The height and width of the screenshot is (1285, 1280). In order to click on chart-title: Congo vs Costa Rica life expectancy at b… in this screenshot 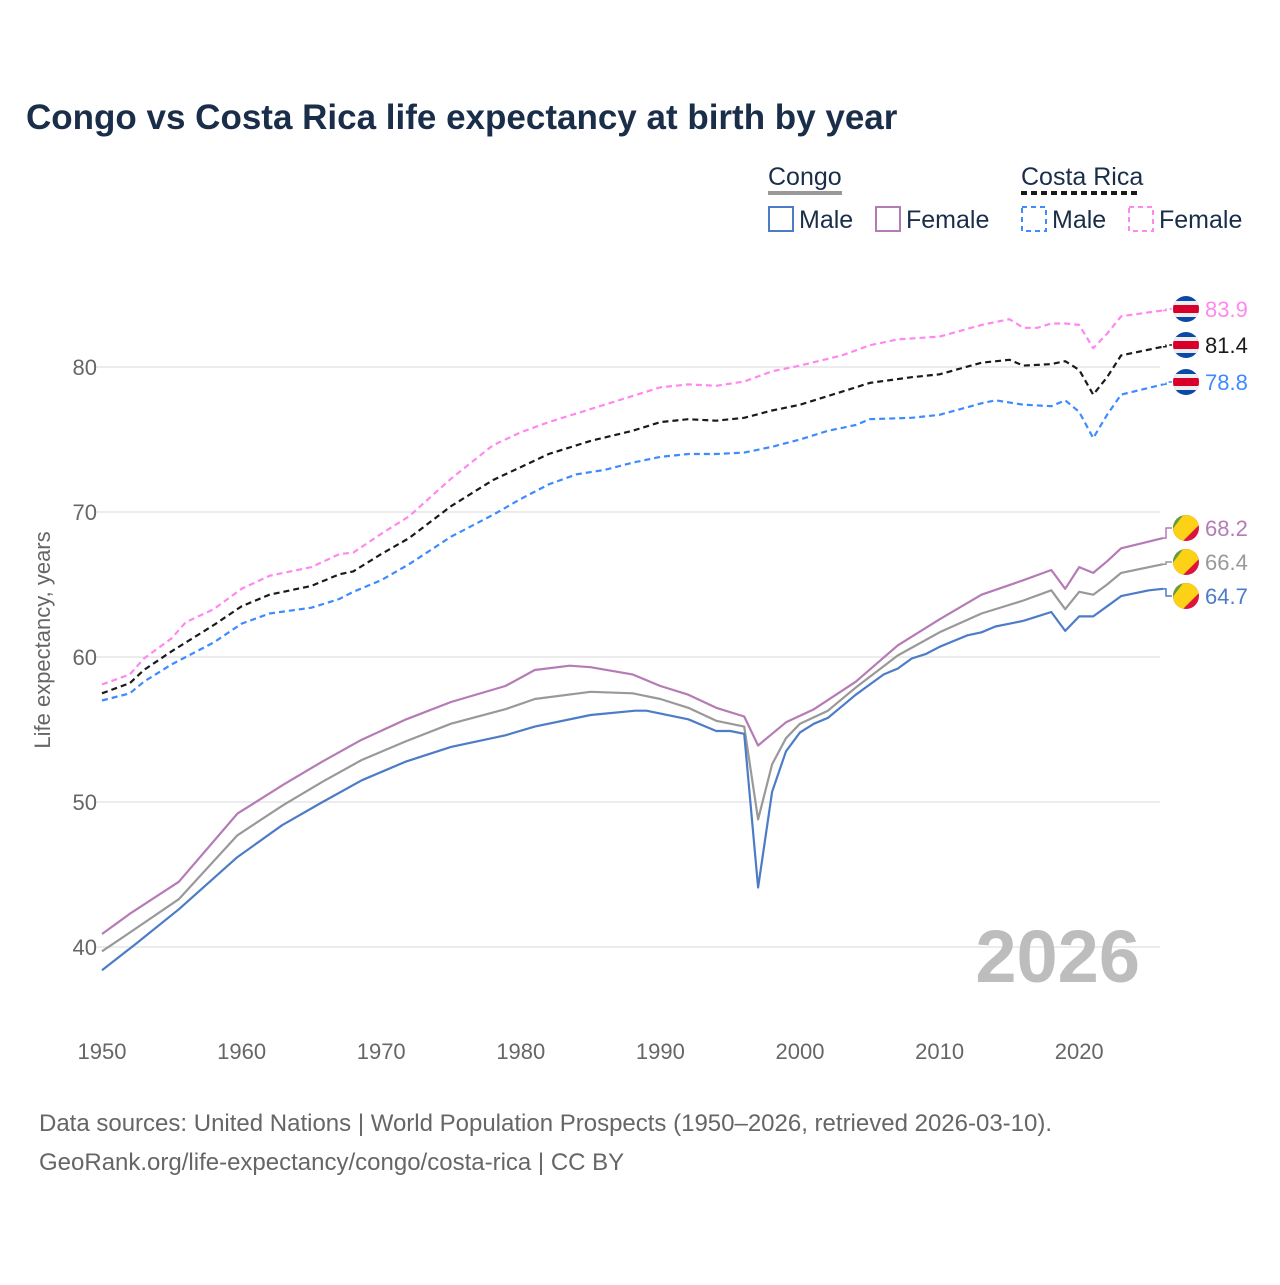, I will do `click(462, 117)`.